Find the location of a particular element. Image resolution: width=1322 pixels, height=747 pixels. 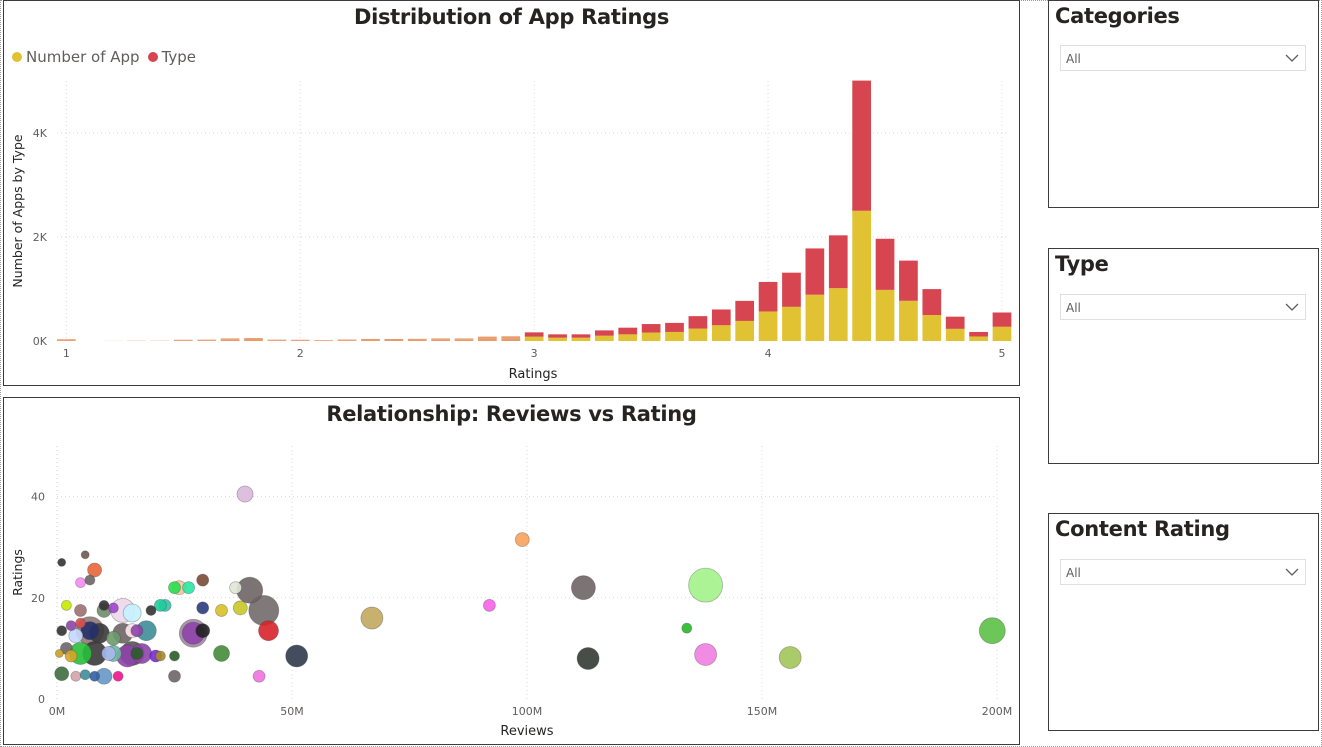

categories-dropdown: All is located at coordinates (1183, 58).